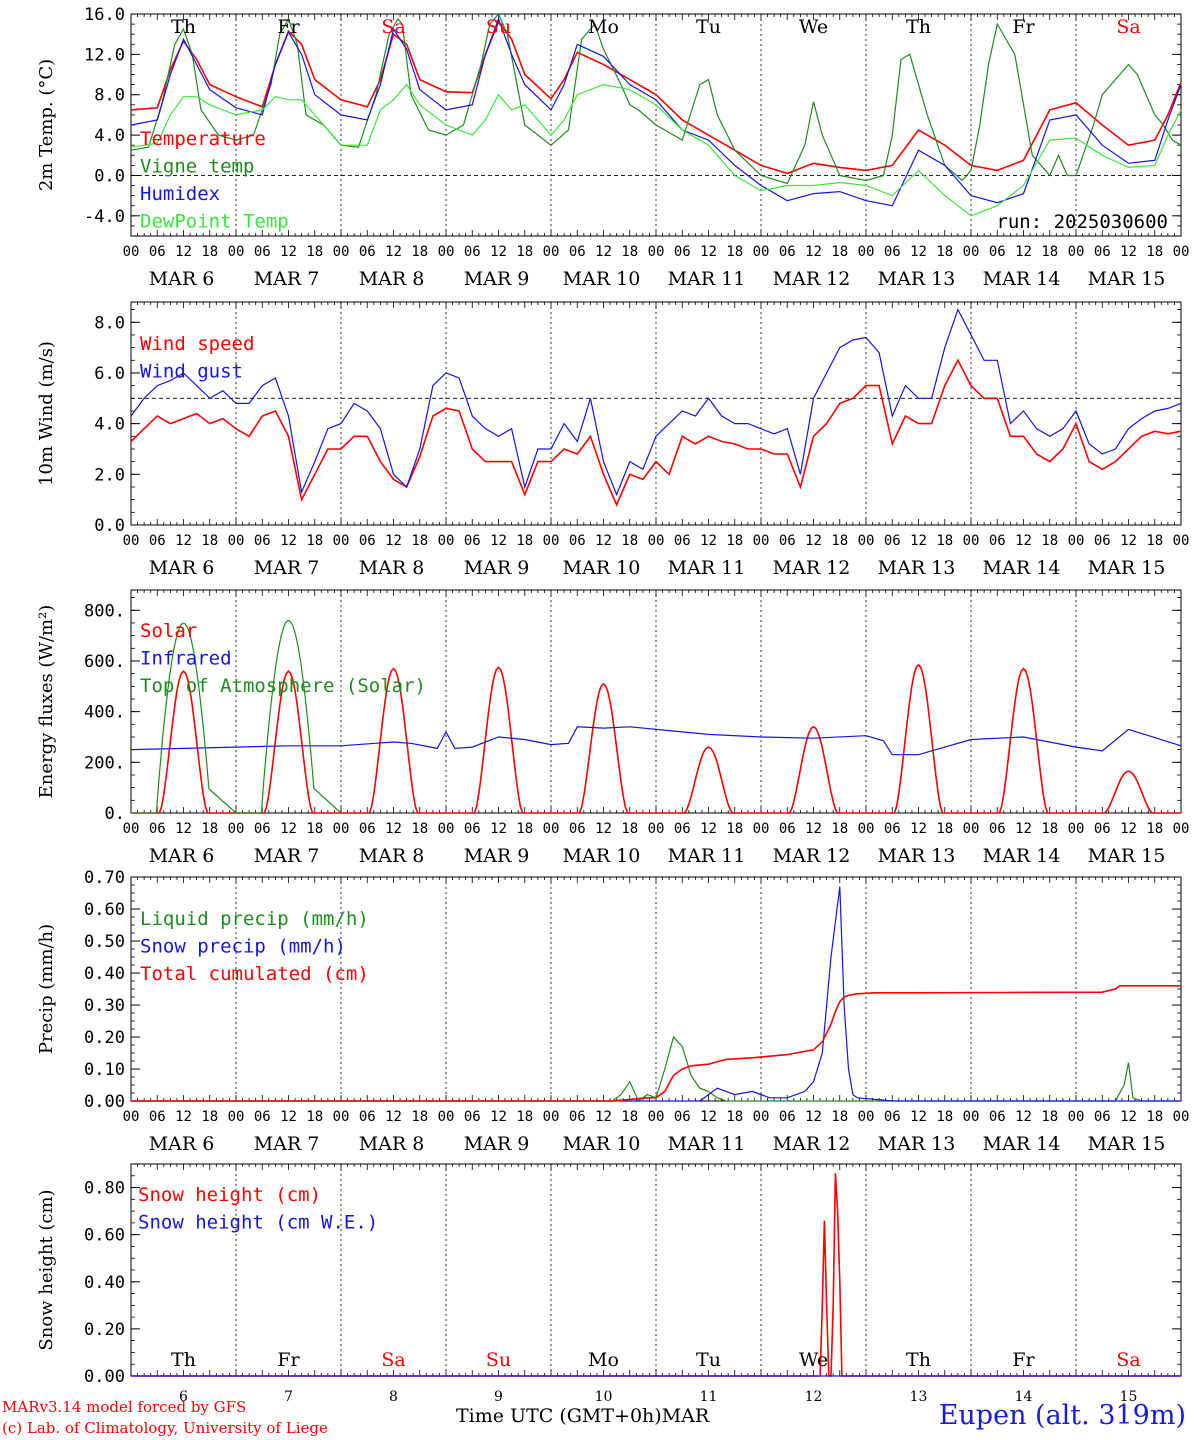 The width and height of the screenshot is (1194, 1440). What do you see at coordinates (917, 279) in the screenshot?
I see `date-label: MAR 13` at bounding box center [917, 279].